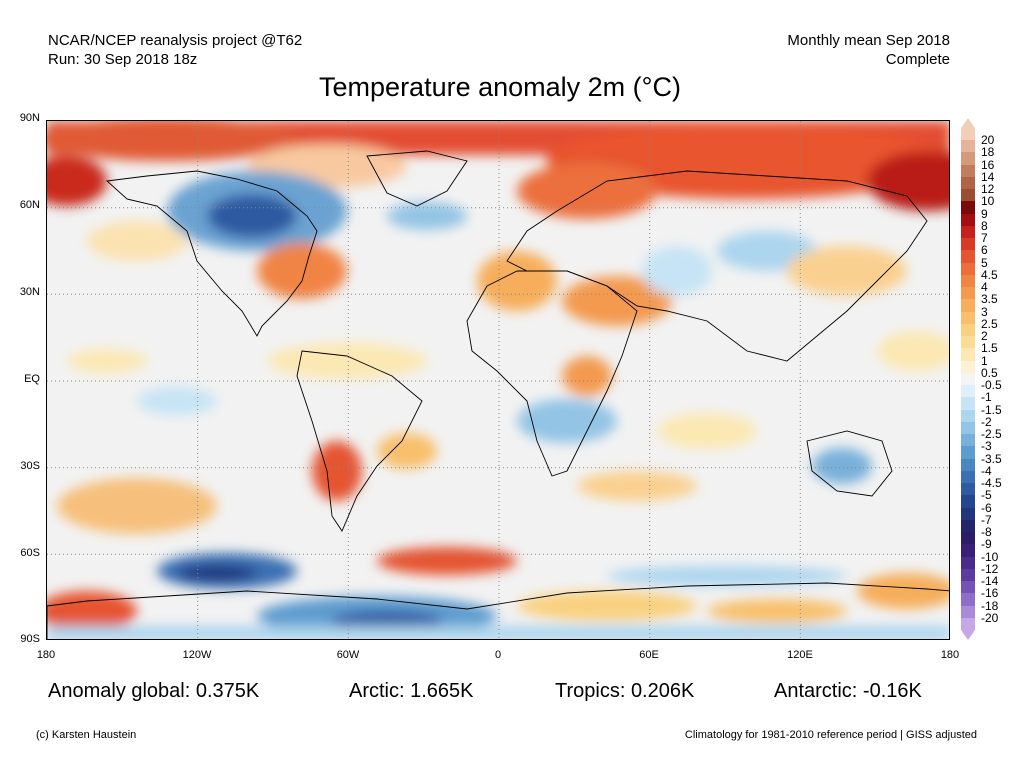 This screenshot has height=768, width=1024. What do you see at coordinates (989, 348) in the screenshot?
I see `colorbar-label: 1.5` at bounding box center [989, 348].